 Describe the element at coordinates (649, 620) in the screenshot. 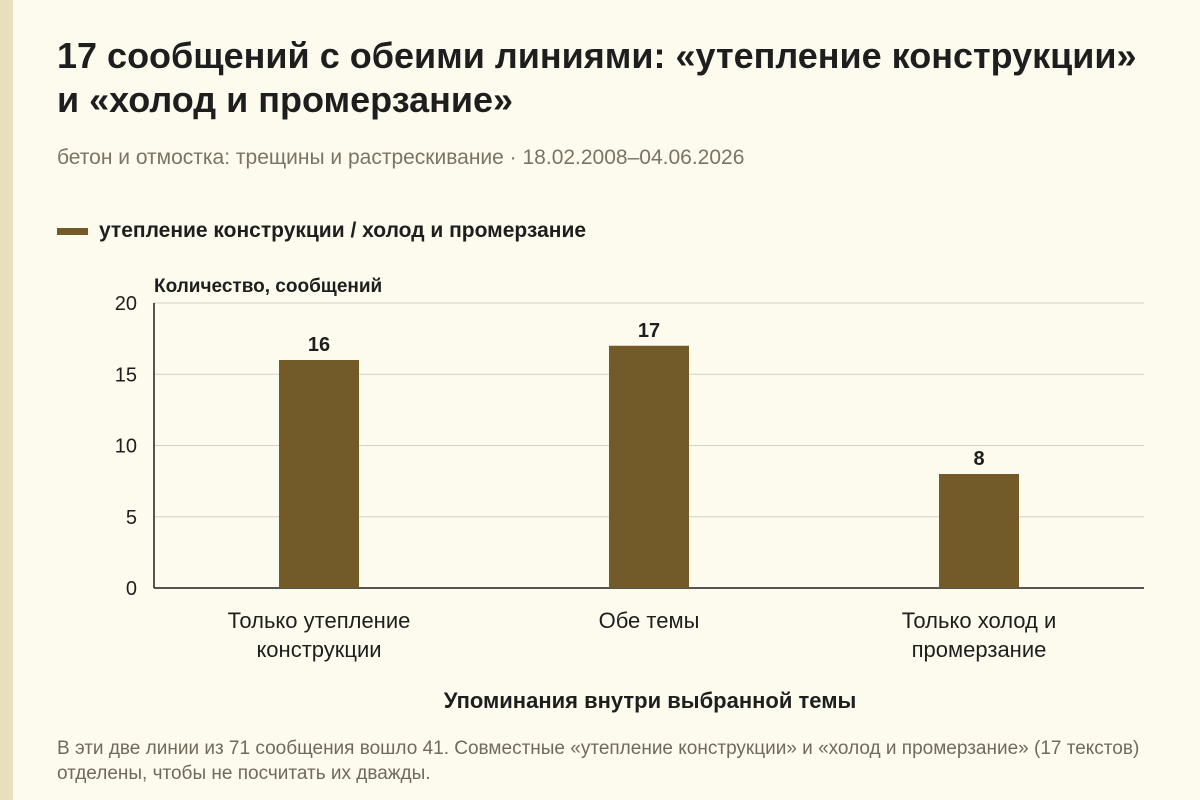

I see `x-tick-label: Обе темы` at that location.